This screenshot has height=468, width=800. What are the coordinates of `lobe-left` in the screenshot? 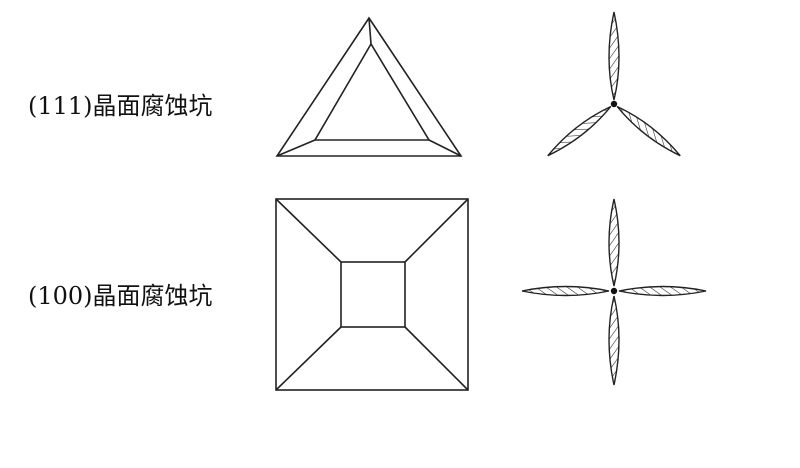 It's located at (565, 291).